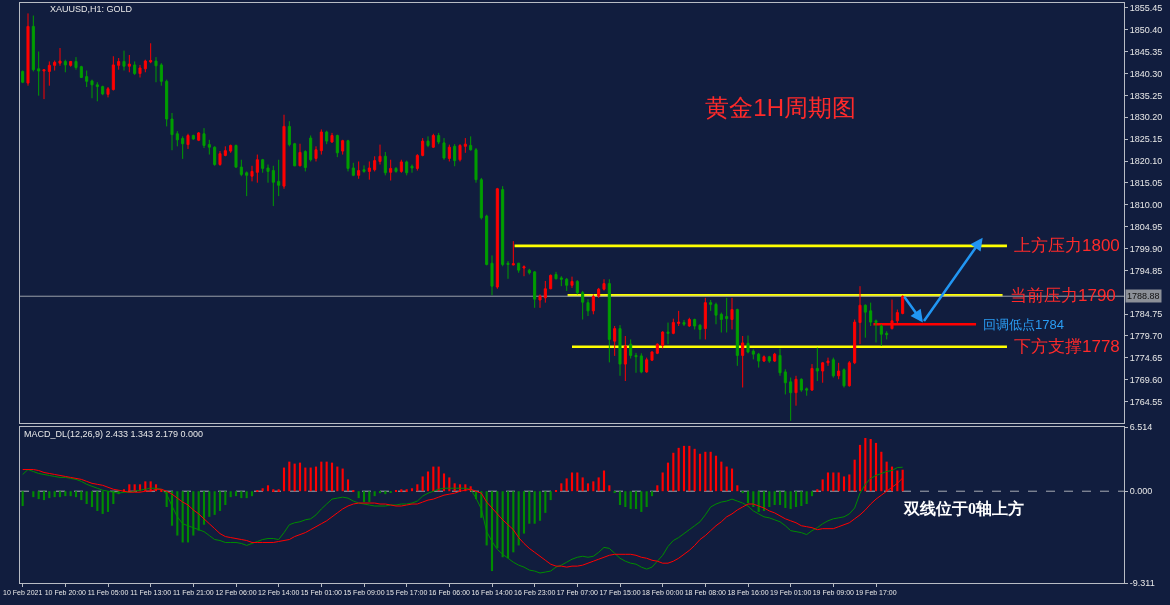 This screenshot has width=1170, height=605. Describe the element at coordinates (1146, 139) in the screenshot. I see `y-tick-label: 1825.15` at that location.